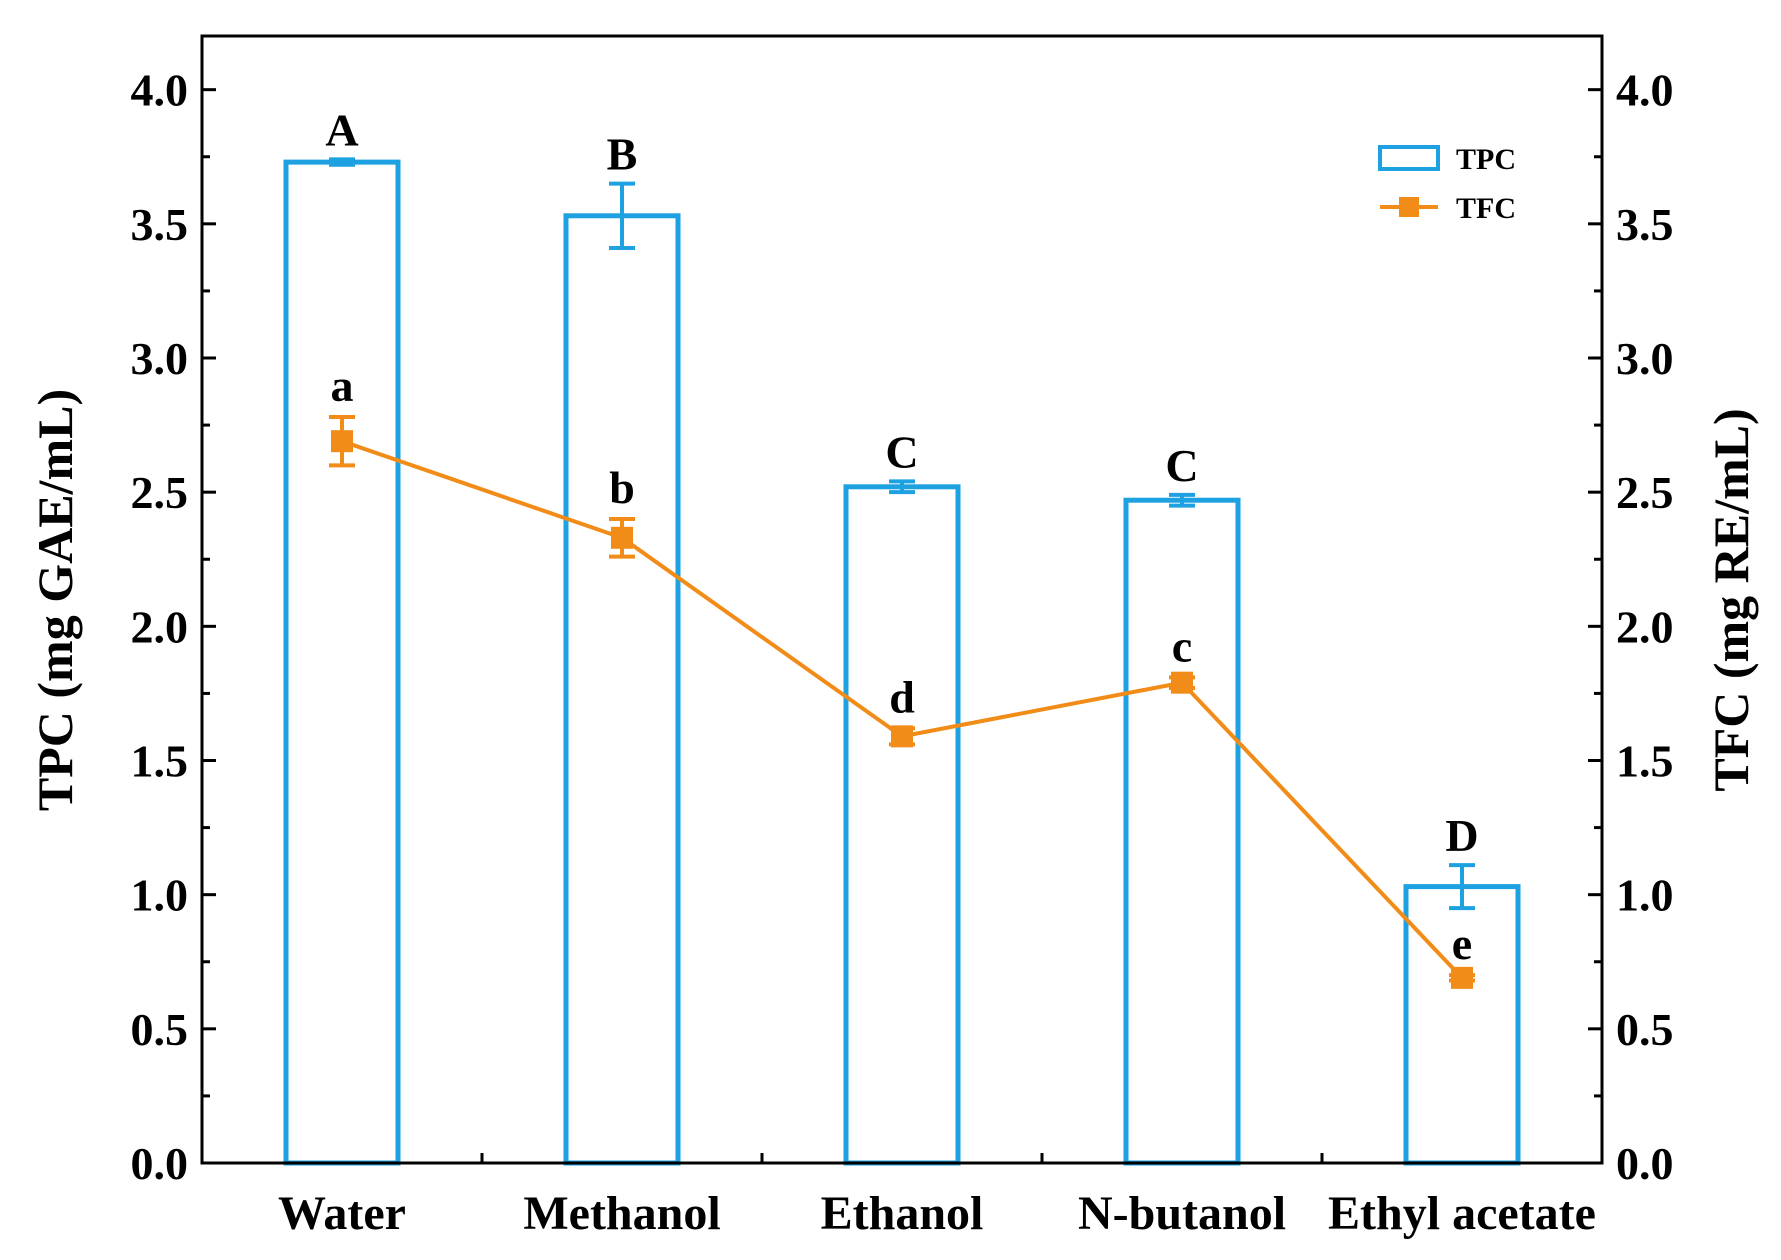 The width and height of the screenshot is (1781, 1260). I want to click on tpc-significance-label: B, so click(622, 154).